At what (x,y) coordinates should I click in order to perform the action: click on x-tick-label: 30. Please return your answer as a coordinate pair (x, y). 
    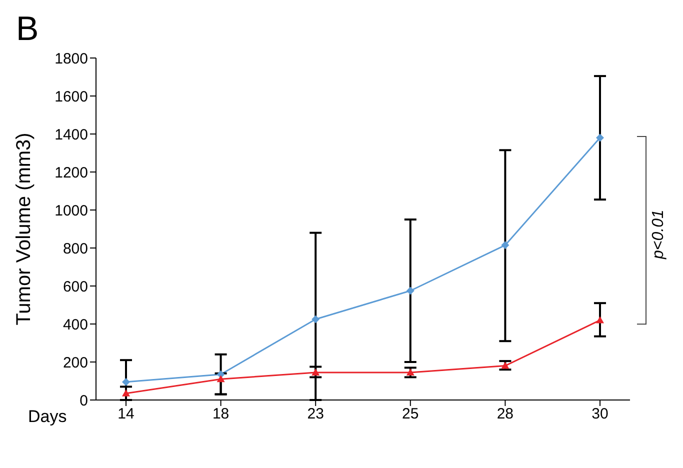
    Looking at the image, I should click on (600, 414).